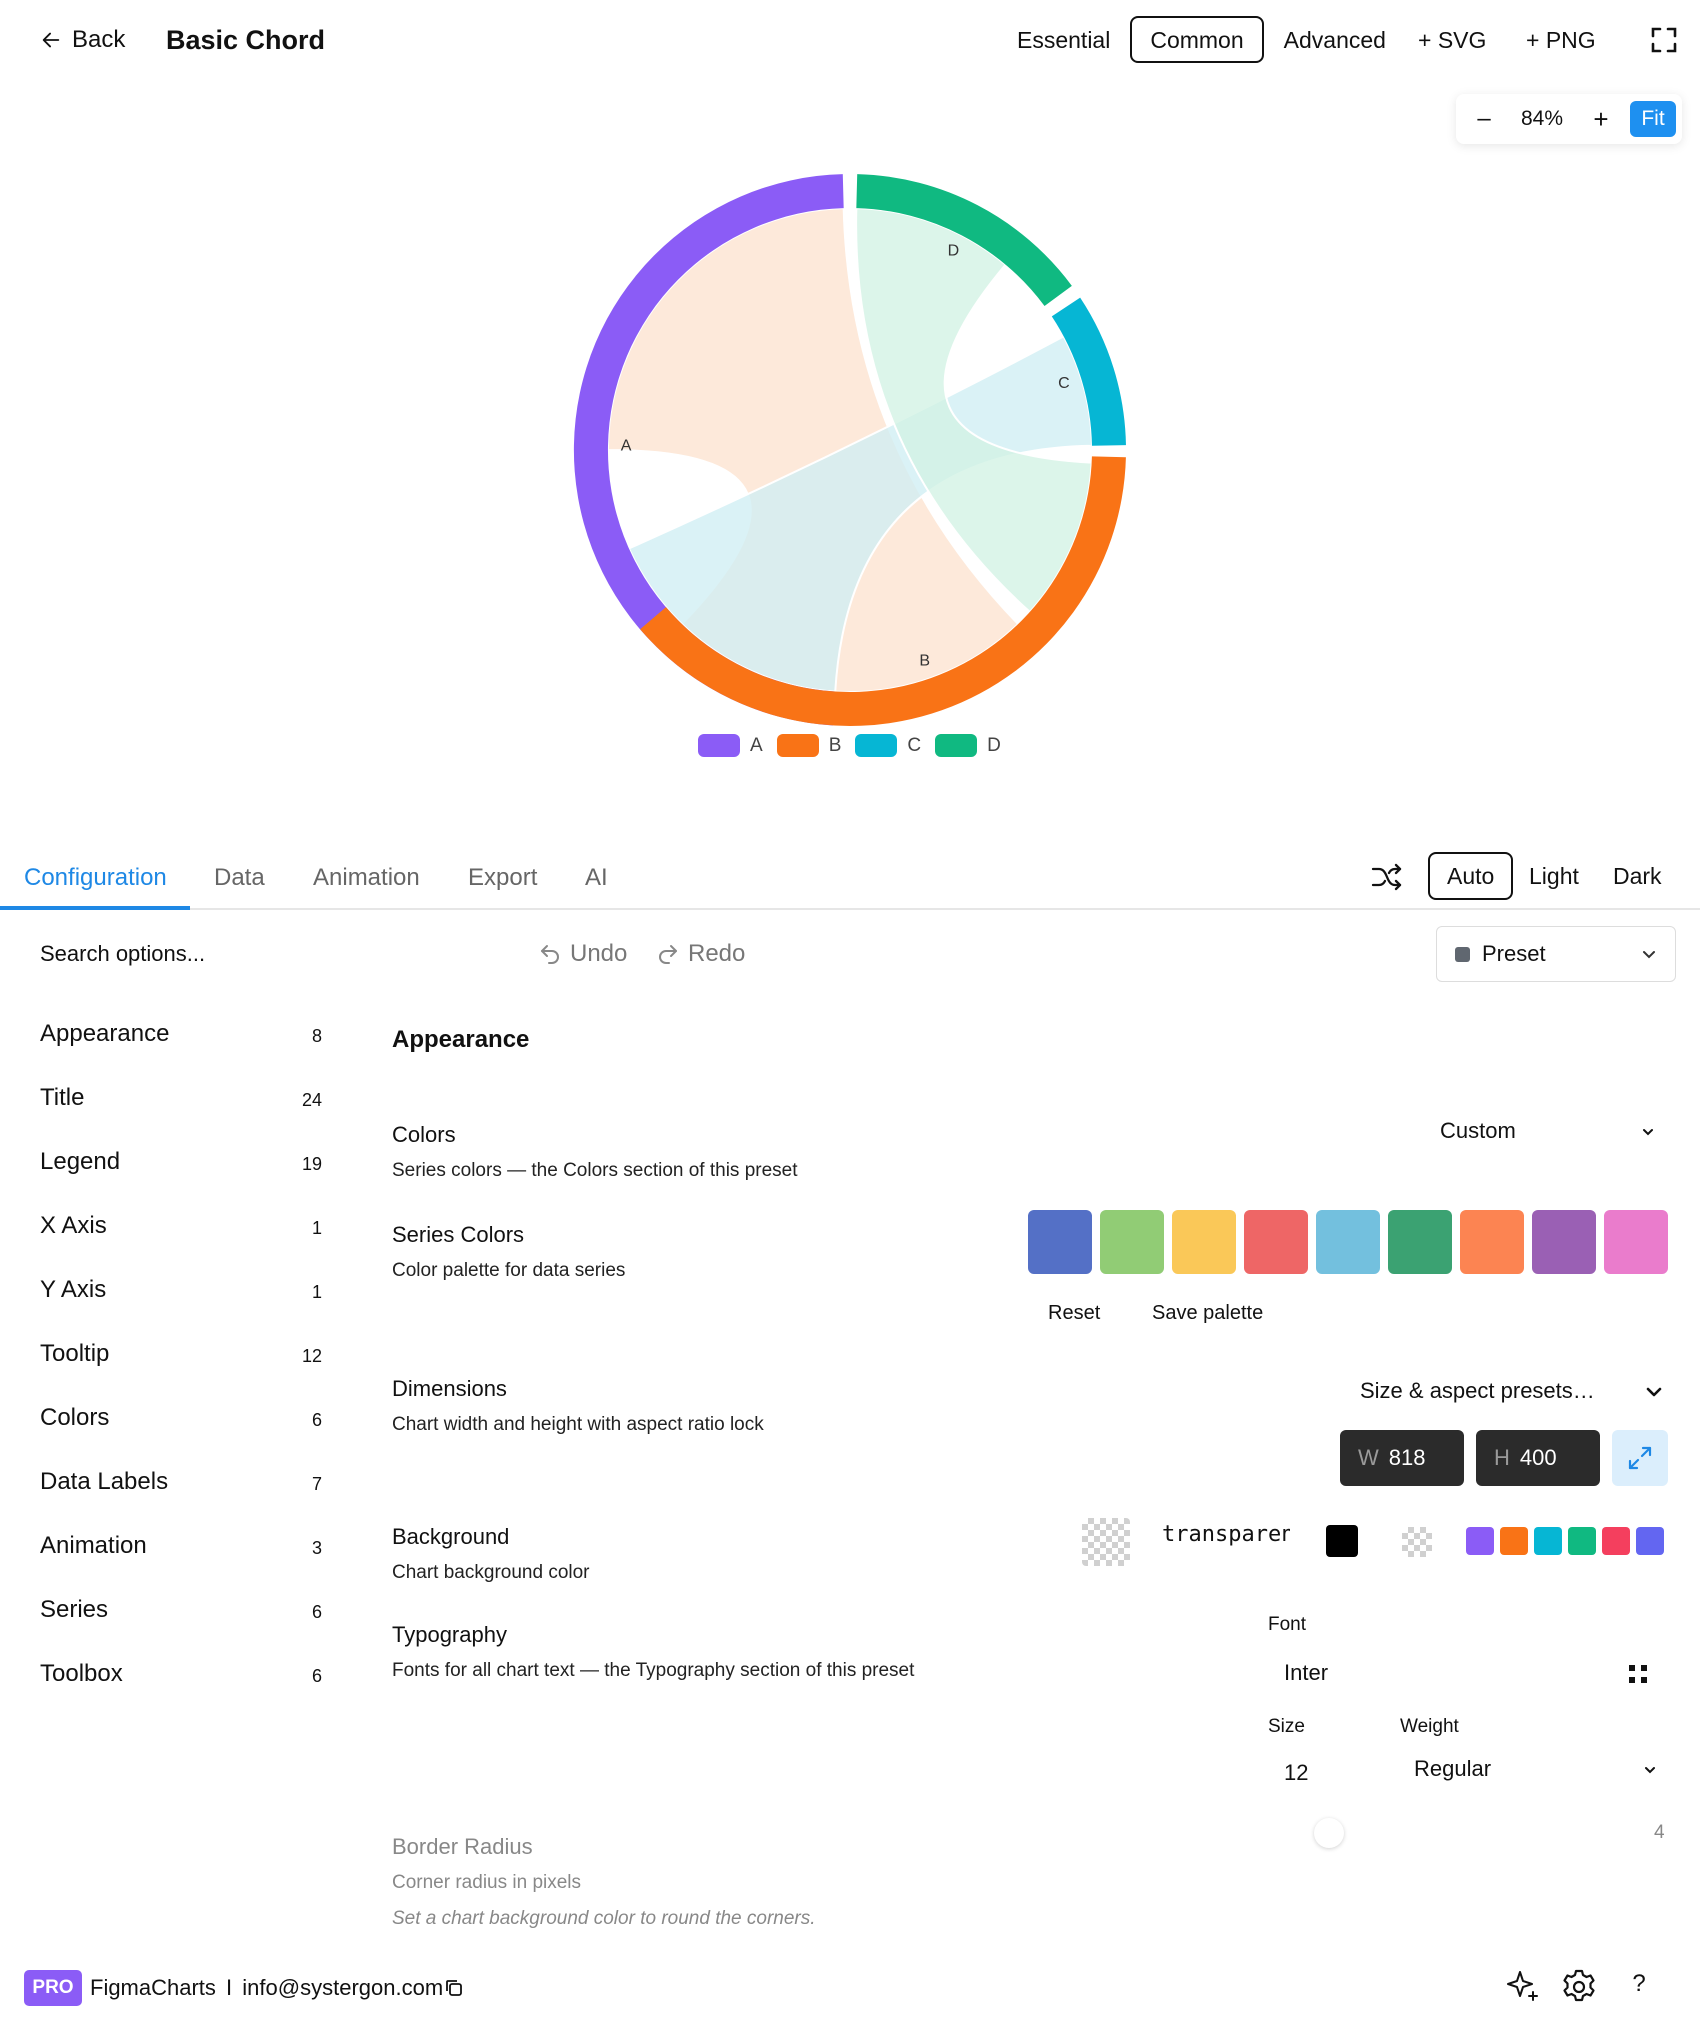 The image size is (1700, 2026). Describe the element at coordinates (366, 877) in the screenshot. I see `tab-animation: Animation` at that location.